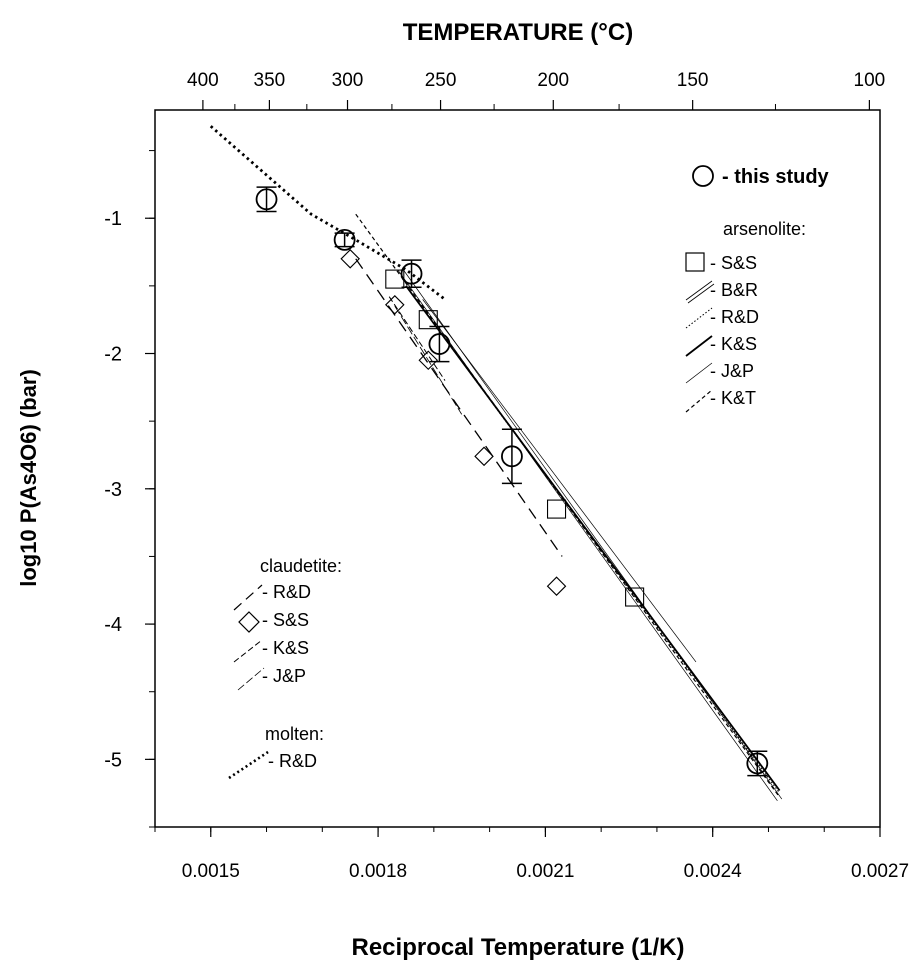  I want to click on legend-claudetite: claudetite: - R&D - S&S - K&S - J&P, so click(287, 623).